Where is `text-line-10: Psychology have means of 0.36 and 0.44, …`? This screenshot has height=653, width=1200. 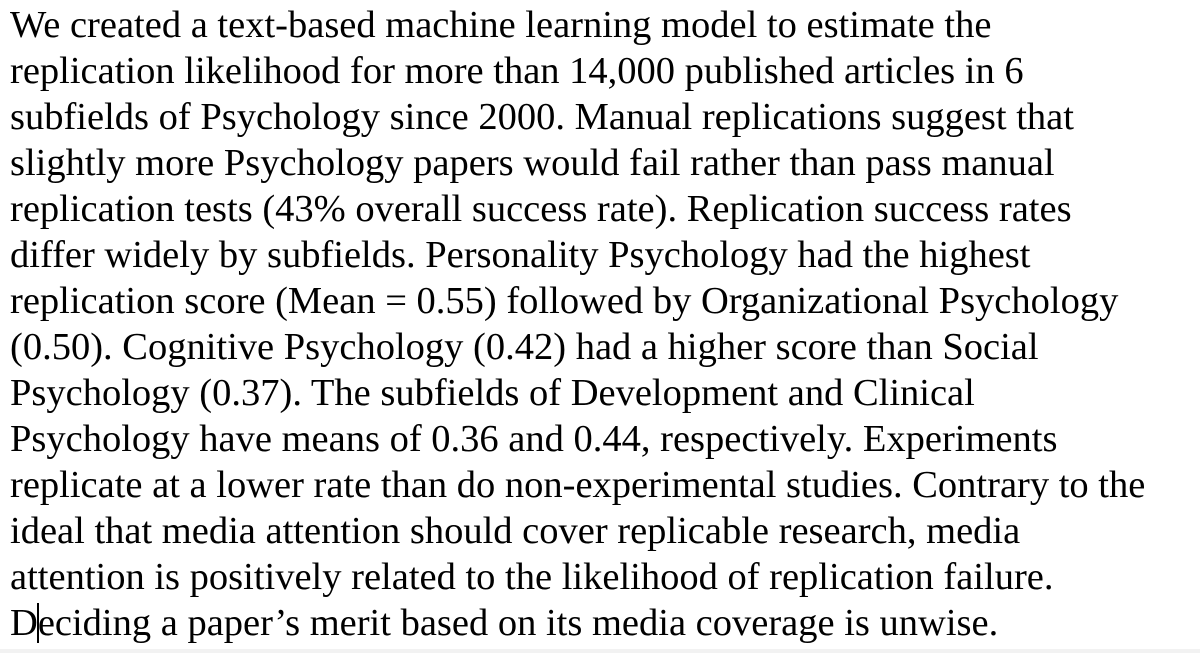 text-line-10: Psychology have means of 0.36 and 0.44, … is located at coordinates (534, 439).